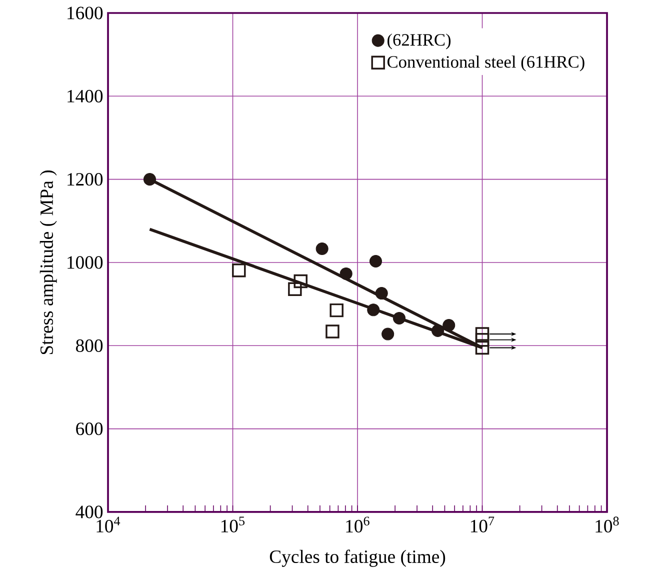 This screenshot has height=585, width=653. I want to click on y-axis-title: Stress amplitude ( MPa ), so click(48, 262).